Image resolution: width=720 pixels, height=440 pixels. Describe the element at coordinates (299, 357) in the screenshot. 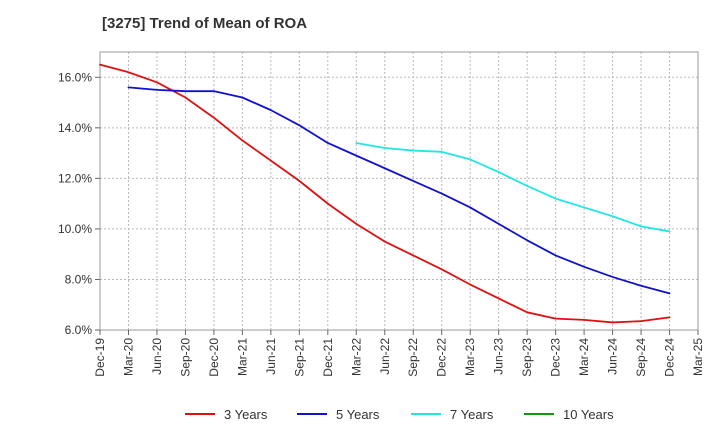

I see `x-tick-label: Sep-21` at that location.